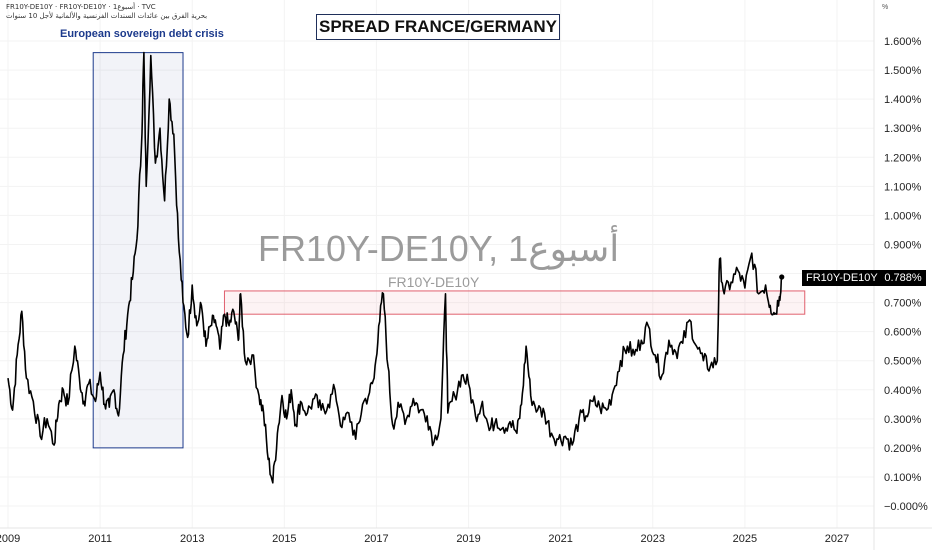  Describe the element at coordinates (903, 449) in the screenshot. I see `y-tick-label: 0.200%` at that location.